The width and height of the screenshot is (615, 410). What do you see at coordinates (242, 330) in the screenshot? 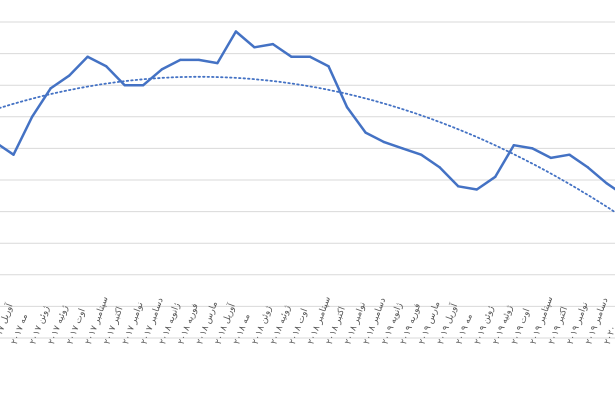
I see `x-tick-label: مه ۲۰۱۸` at bounding box center [242, 330].